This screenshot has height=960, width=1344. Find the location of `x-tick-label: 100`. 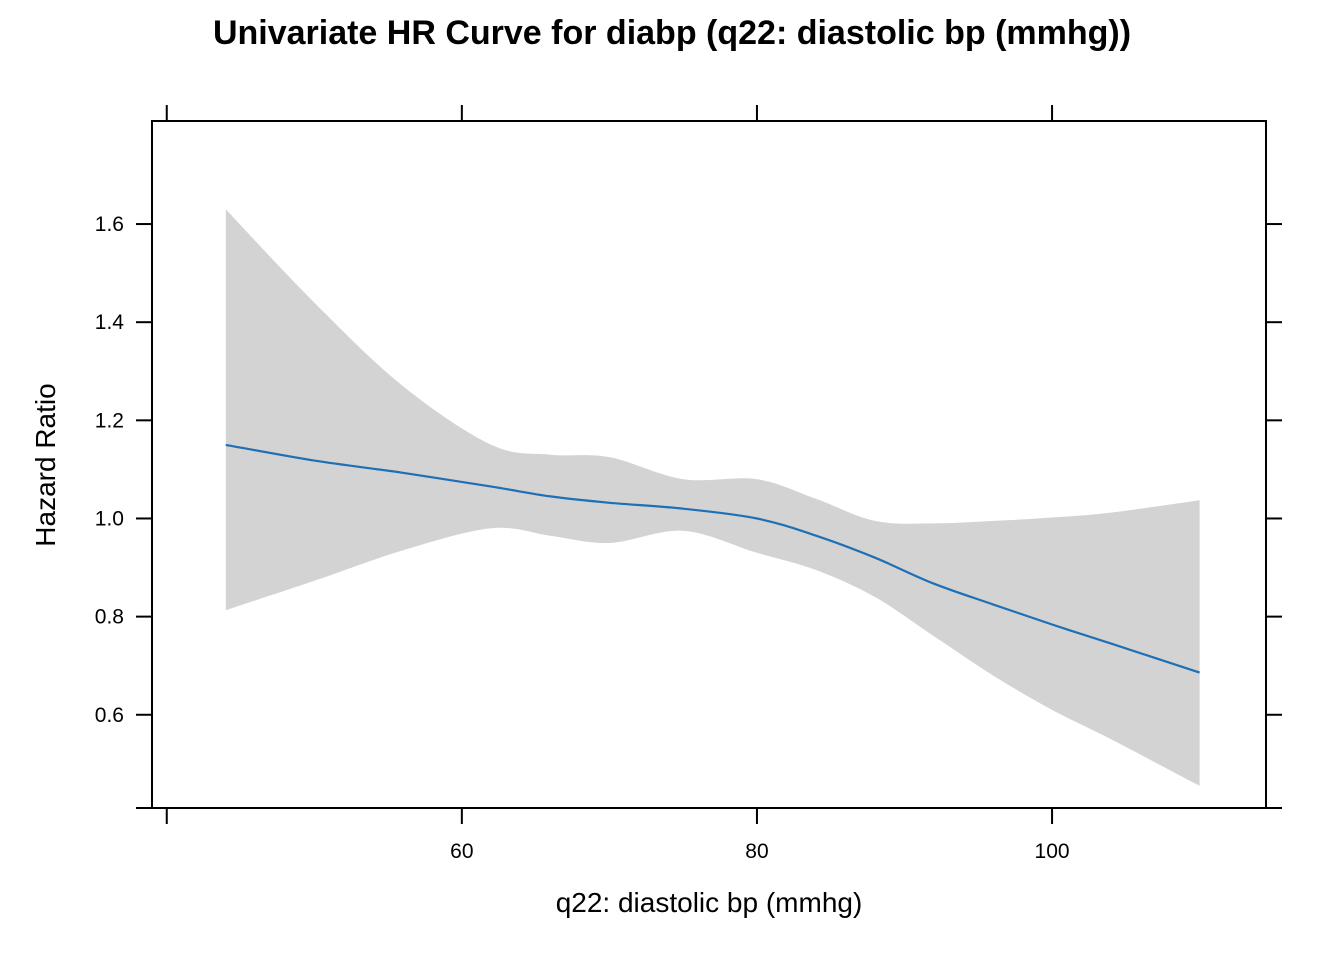

x-tick-label: 100 is located at coordinates (1052, 851).